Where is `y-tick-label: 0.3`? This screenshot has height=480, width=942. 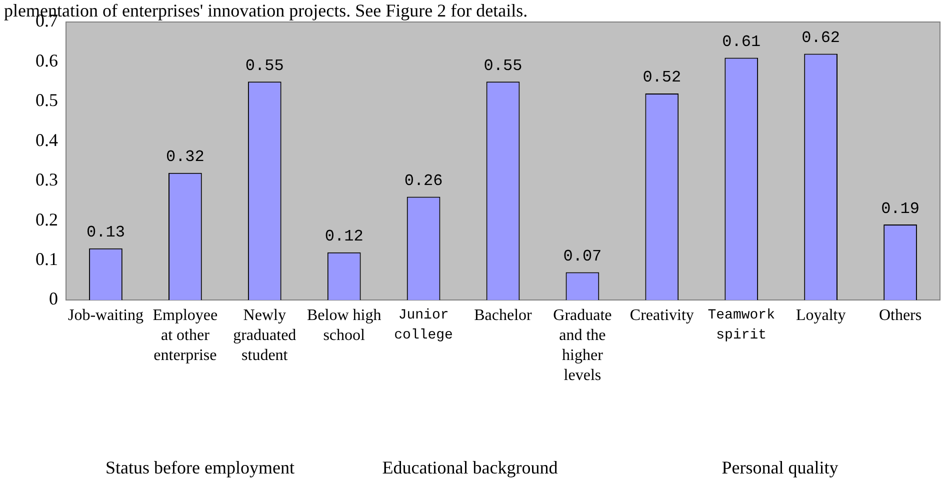 y-tick-label: 0.3 is located at coordinates (47, 180).